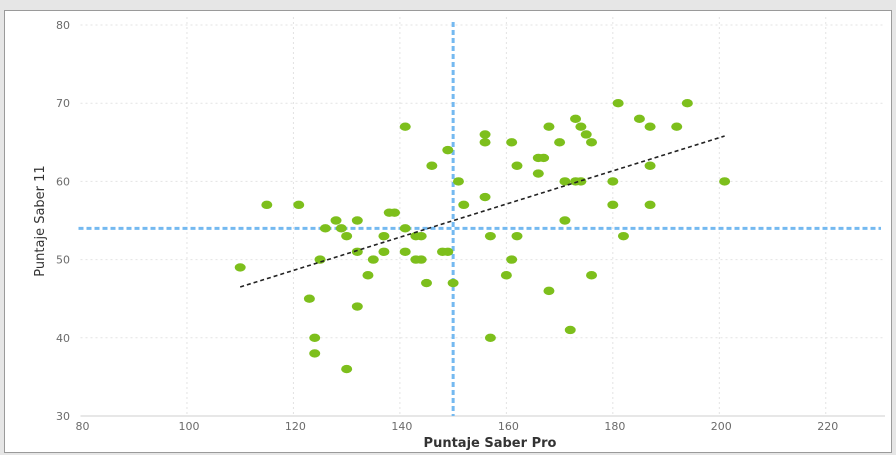  I want to click on y-axis-title: Puntaje Saber 11, so click(40, 220).